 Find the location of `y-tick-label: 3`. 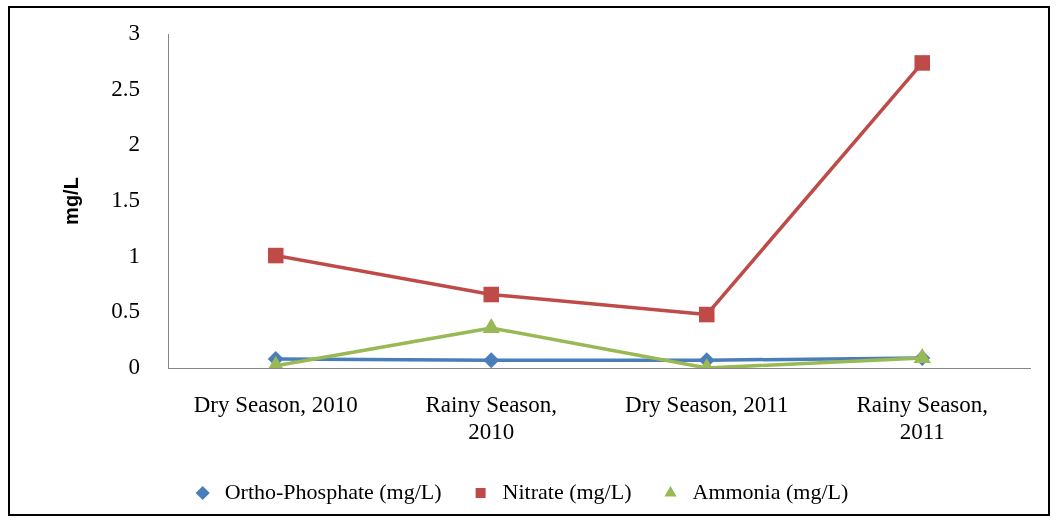

y-tick-label: 3 is located at coordinates (134, 33).